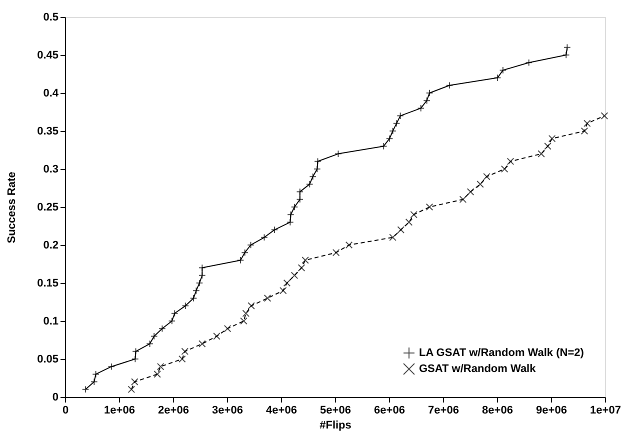 The height and width of the screenshot is (440, 644). Describe the element at coordinates (605, 410) in the screenshot. I see `x-tick-label: 1e+07` at that location.